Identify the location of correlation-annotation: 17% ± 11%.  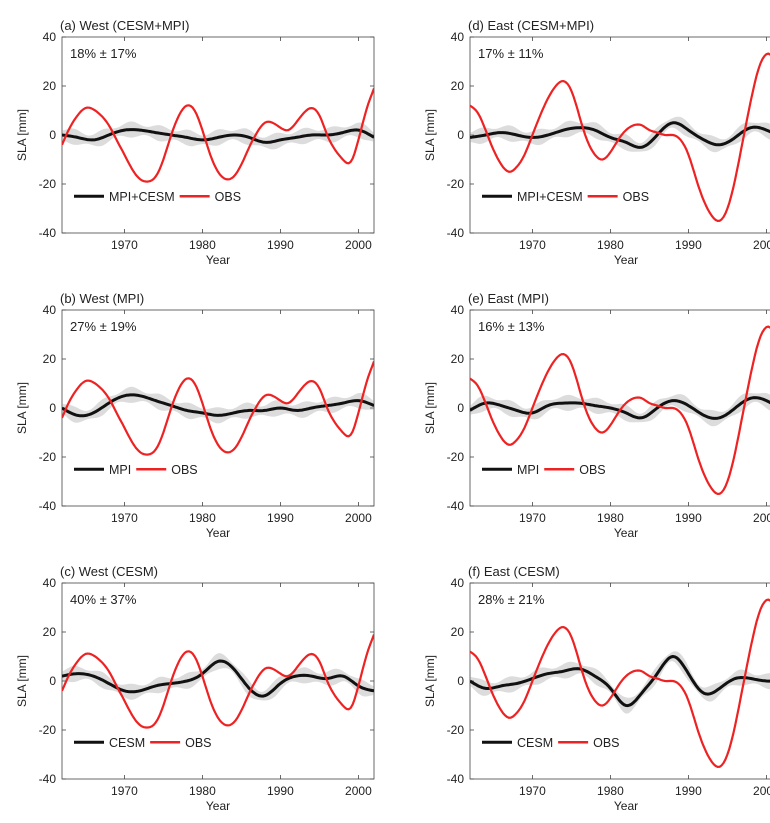
(511, 53).